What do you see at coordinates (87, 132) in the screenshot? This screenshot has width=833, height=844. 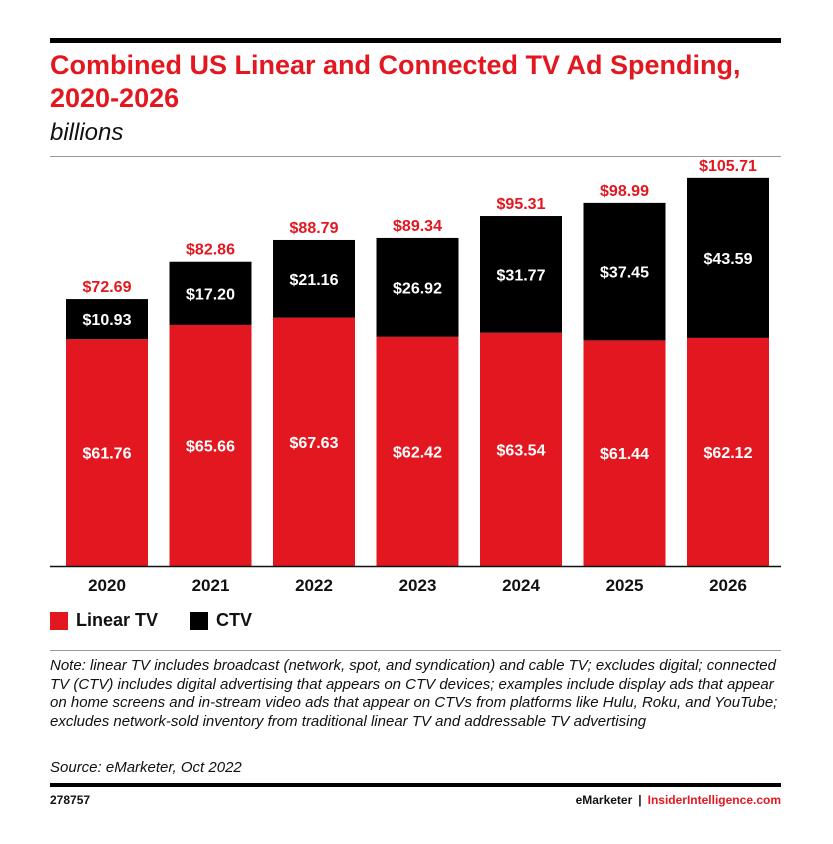 I see `chart-subtitle: billions` at bounding box center [87, 132].